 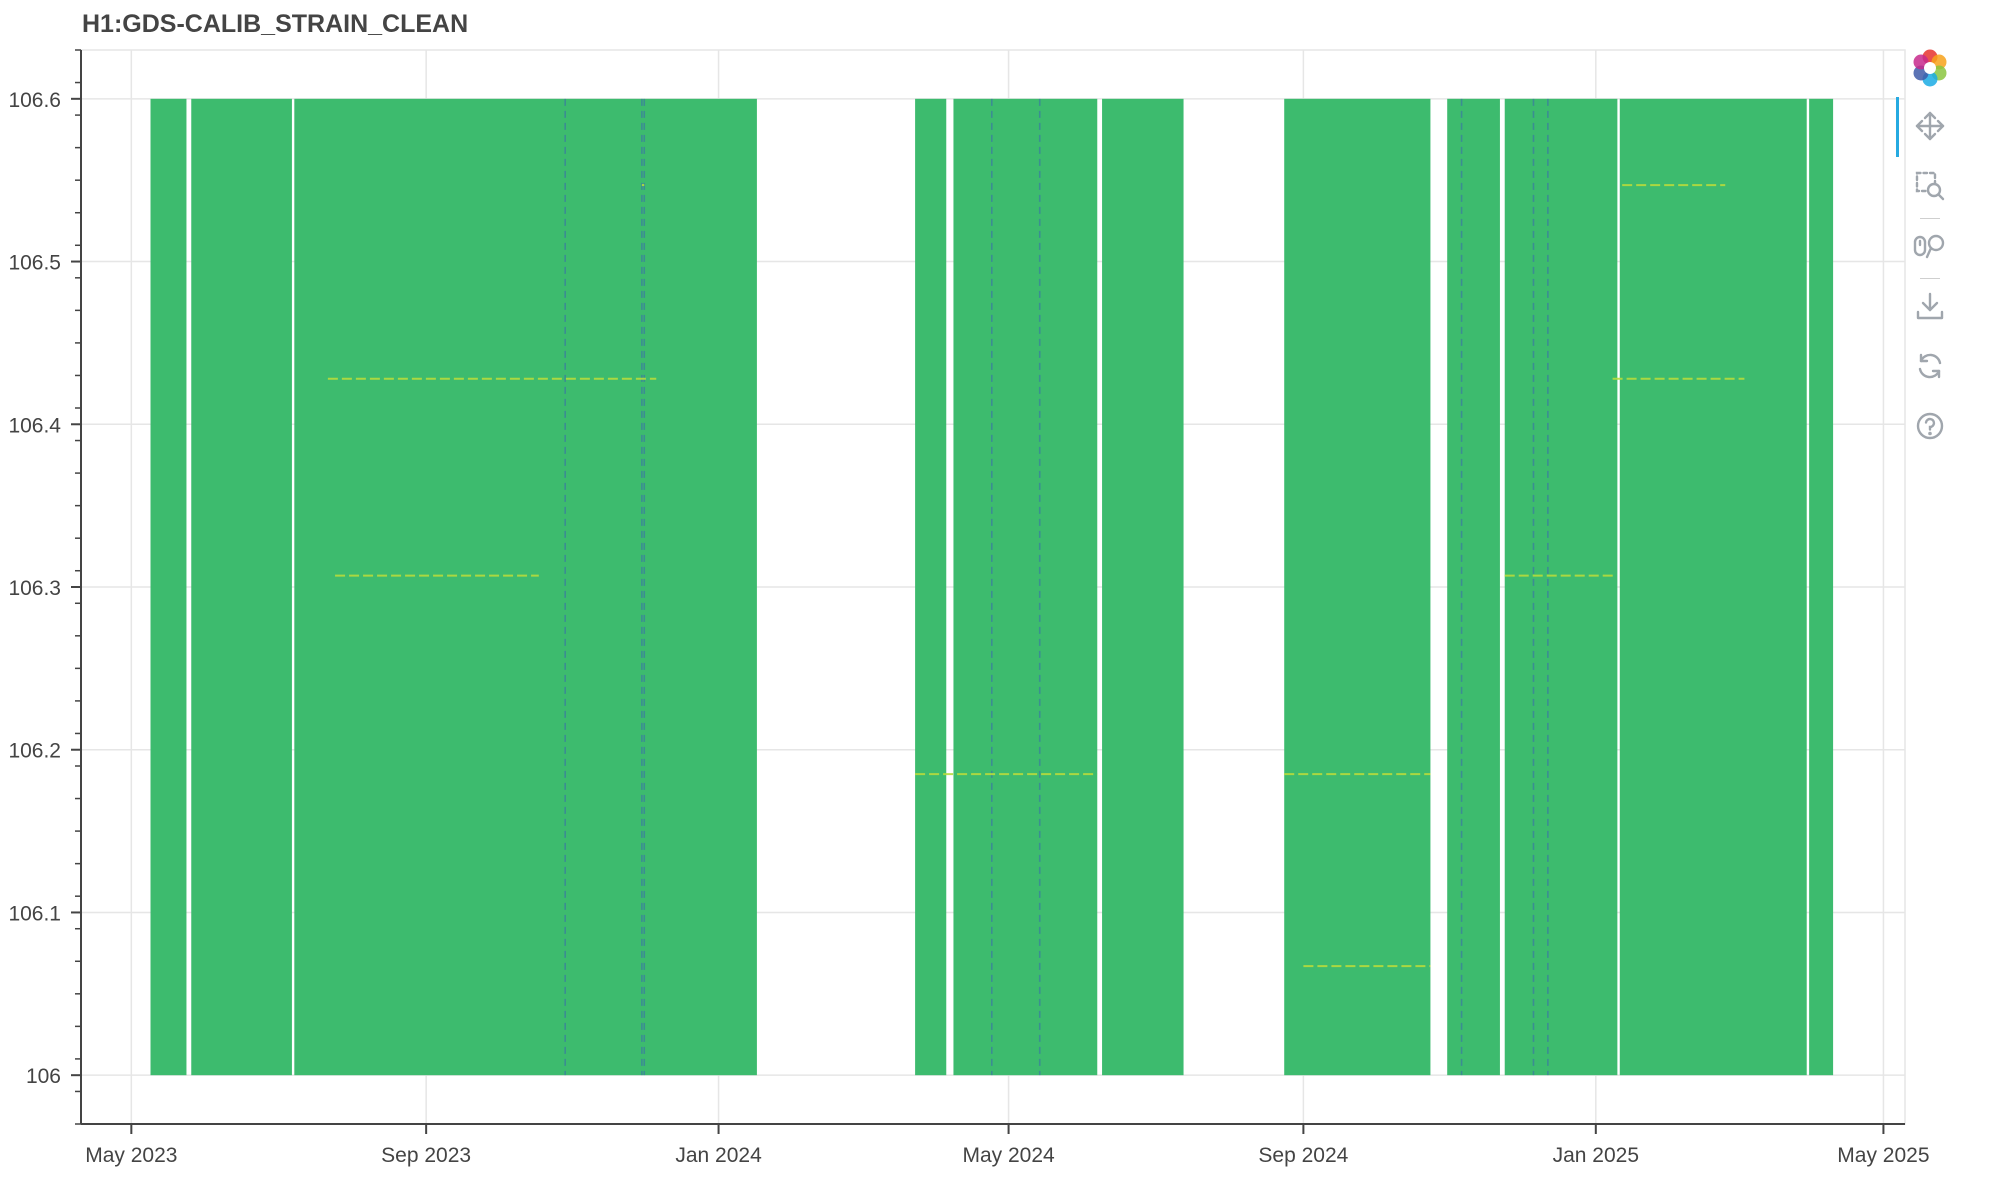 I want to click on y-tick-label: 106.3, so click(x=34, y=588).